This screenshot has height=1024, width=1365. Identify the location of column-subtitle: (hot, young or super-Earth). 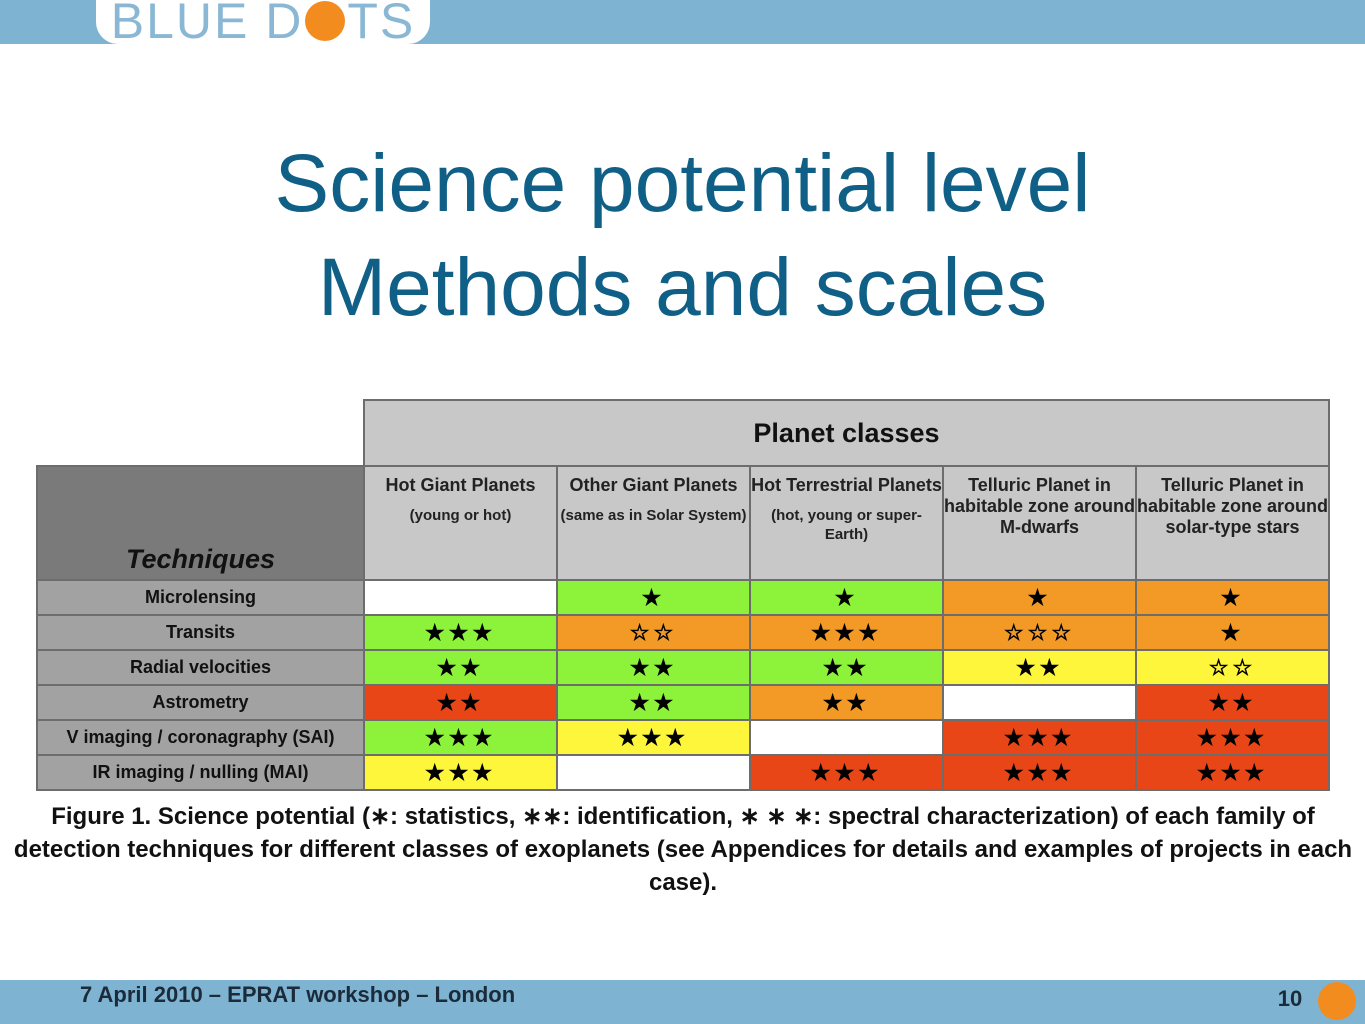
(846, 525).